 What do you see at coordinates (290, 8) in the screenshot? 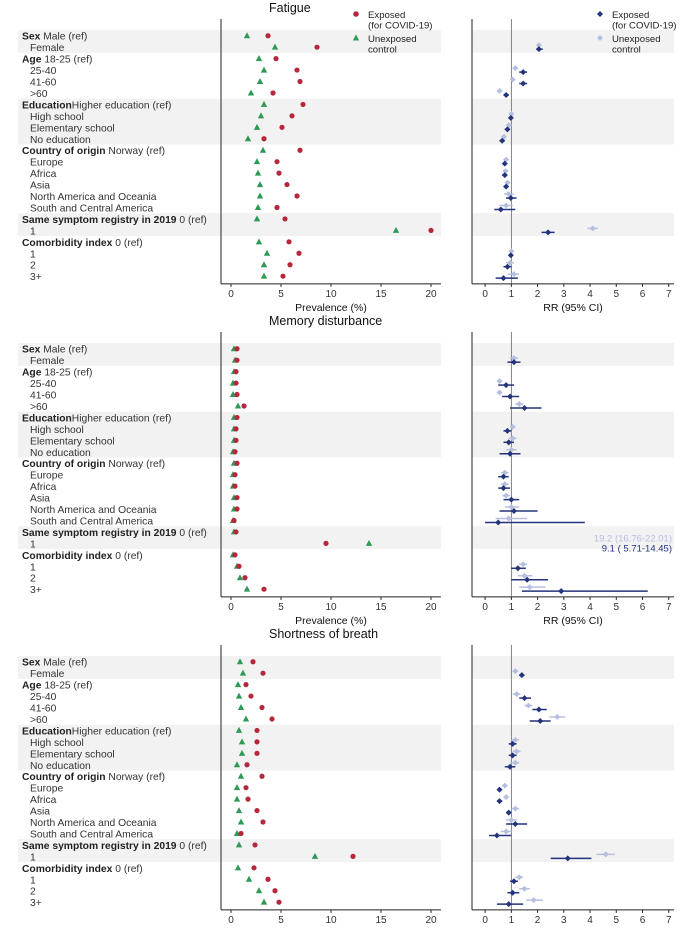
I see `panel-title: Fatigue` at bounding box center [290, 8].